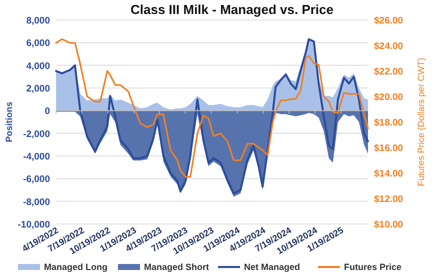 The image size is (434, 280). Describe the element at coordinates (389, 123) in the screenshot. I see `y2-tick-label: $18.00` at that location.